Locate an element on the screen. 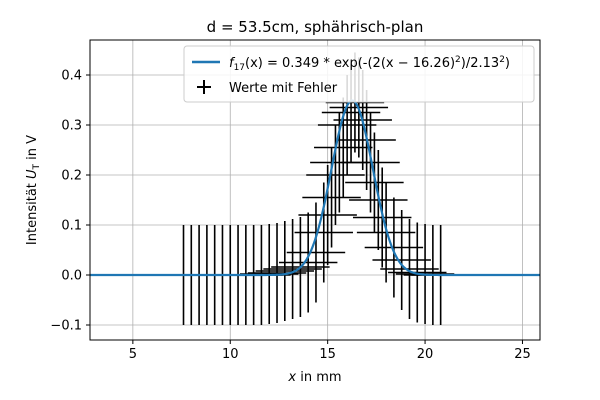 The image size is (600, 400). y-tick-label: −0.1 is located at coordinates (66, 326).